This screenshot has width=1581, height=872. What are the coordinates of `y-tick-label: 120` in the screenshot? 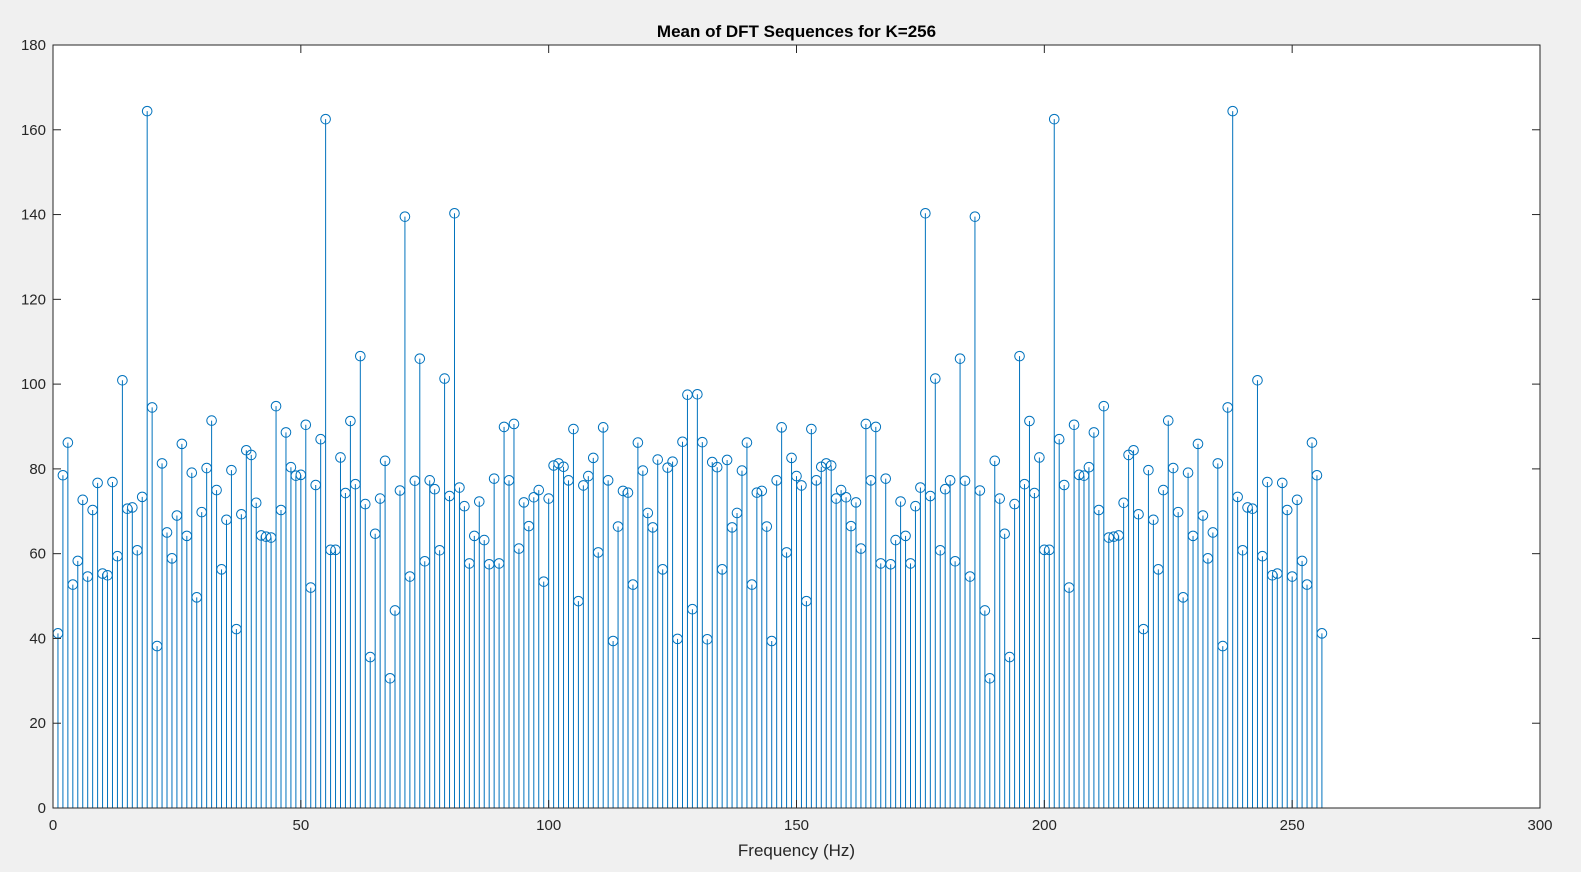 It's located at (33, 299).